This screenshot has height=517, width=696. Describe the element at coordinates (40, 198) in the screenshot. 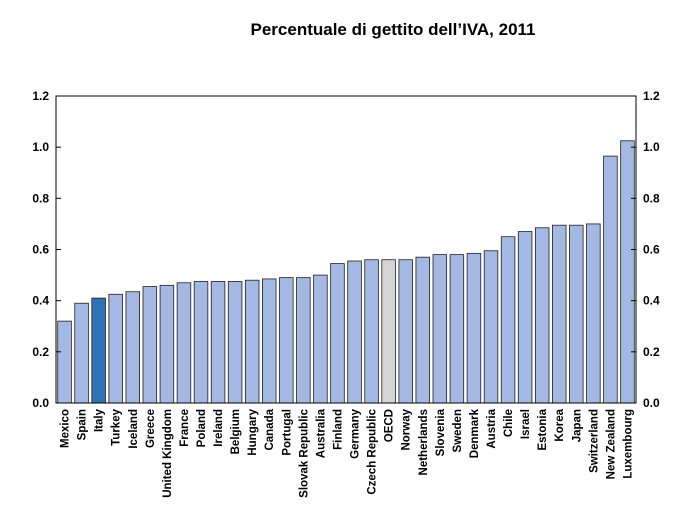

I see `y-tick-label-left: 0.8` at that location.